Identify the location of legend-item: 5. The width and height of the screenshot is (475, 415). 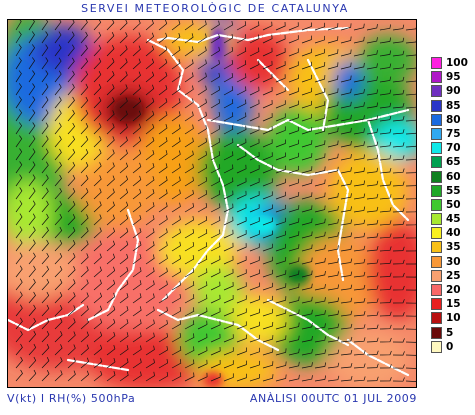
(453, 333).